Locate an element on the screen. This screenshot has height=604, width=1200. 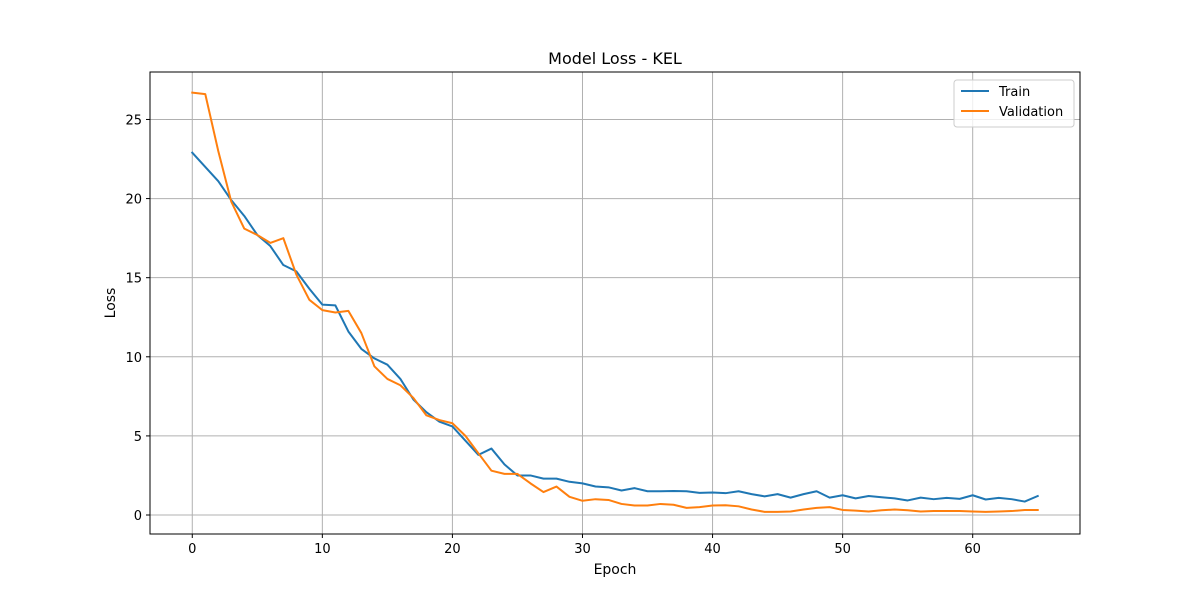
x-tick-label: 20 is located at coordinates (452, 549).